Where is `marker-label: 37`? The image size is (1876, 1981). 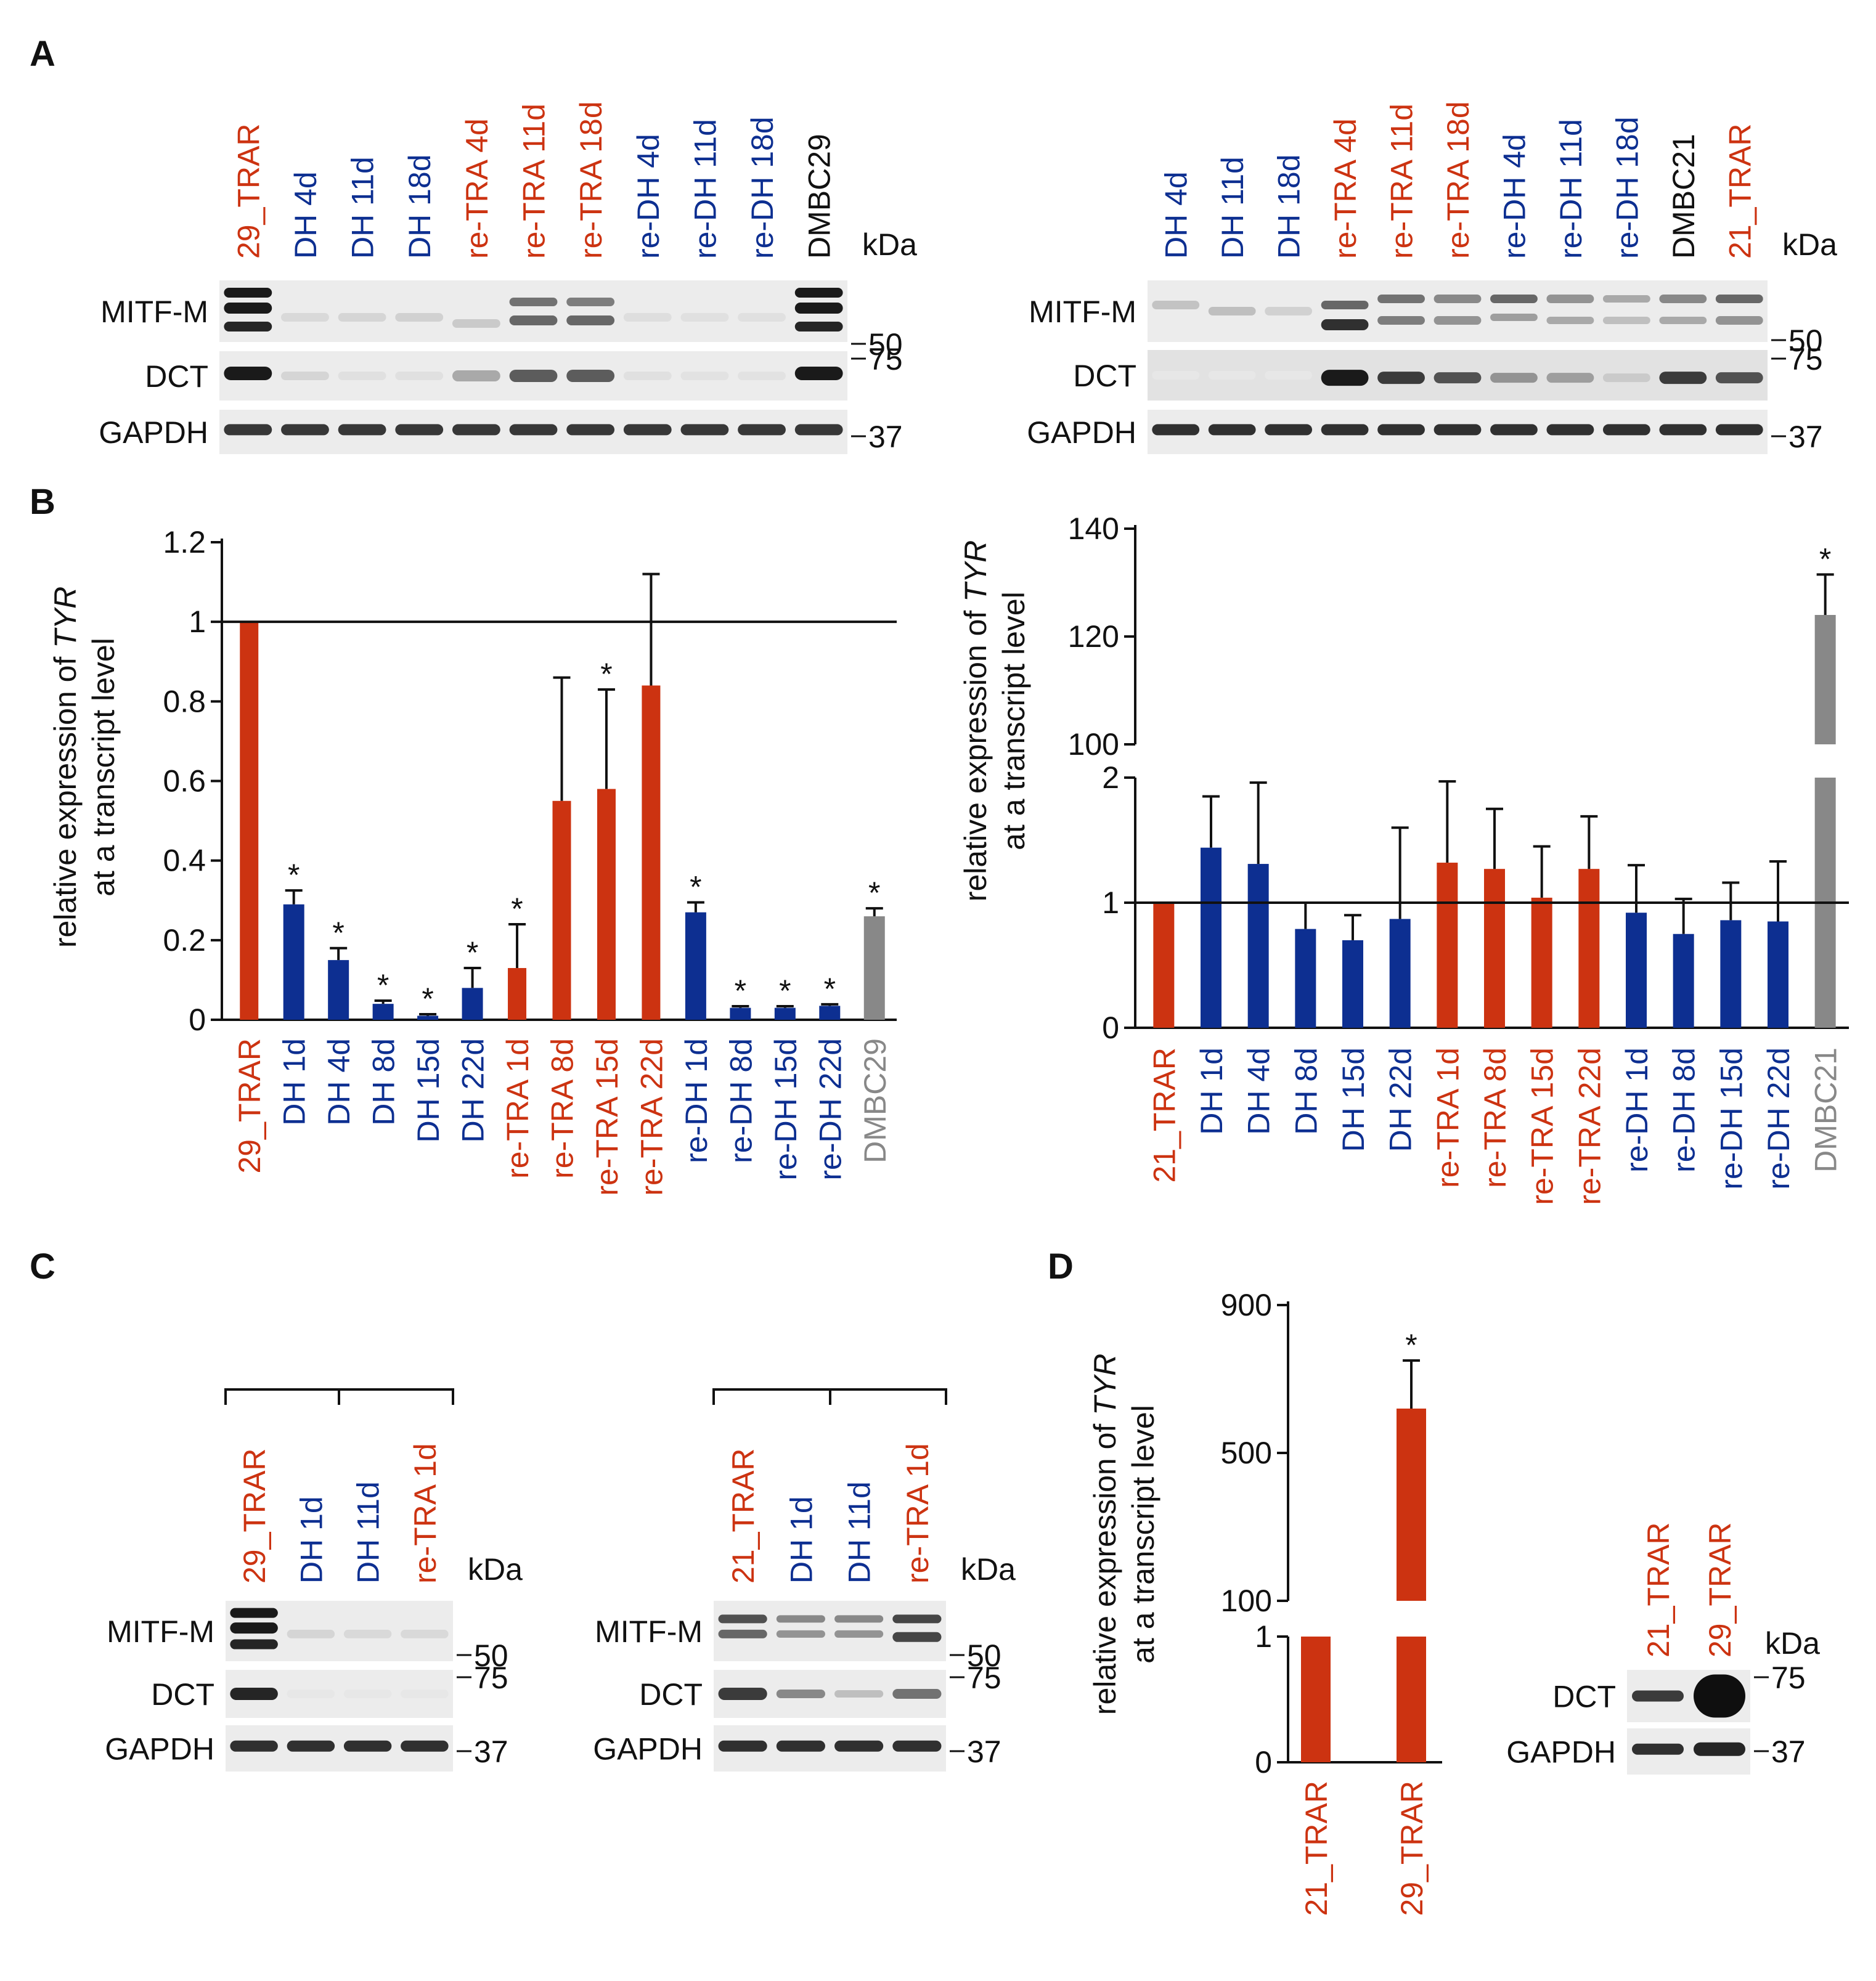 marker-label: 37 is located at coordinates (1806, 437).